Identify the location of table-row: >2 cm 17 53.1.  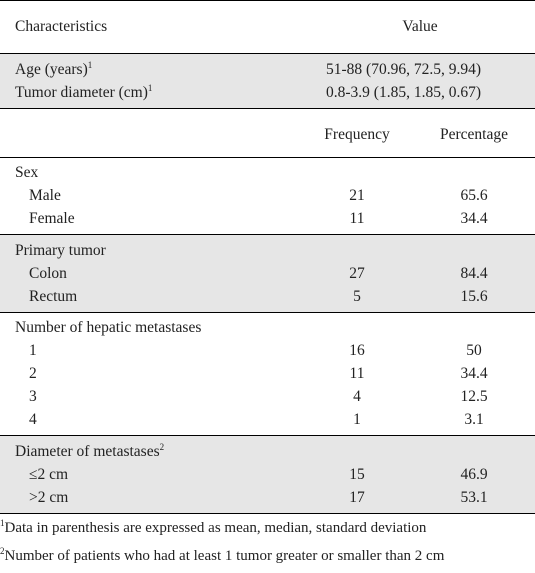
(258, 497).